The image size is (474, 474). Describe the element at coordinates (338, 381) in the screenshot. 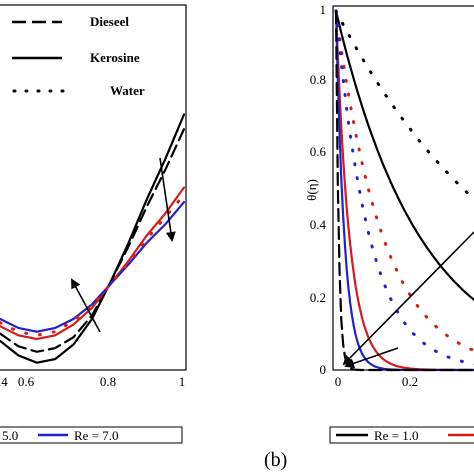

I see `panel-b-xtick: 0` at that location.